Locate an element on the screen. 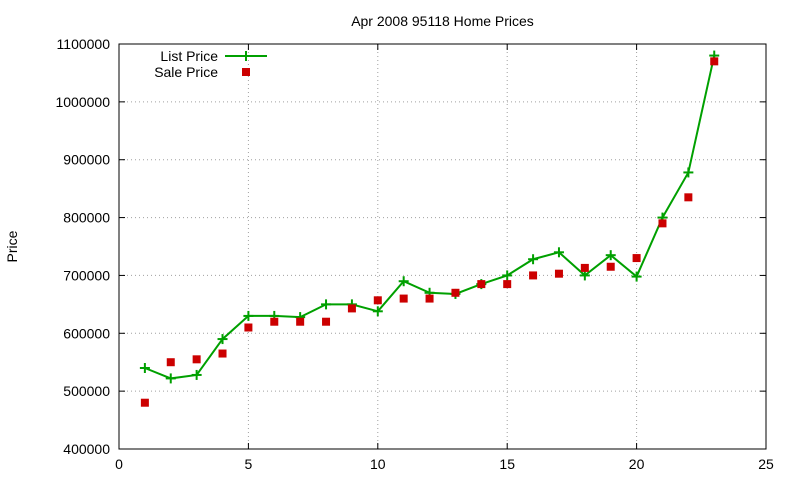 The image size is (800, 480). y-axis-label: Price is located at coordinates (12, 246).